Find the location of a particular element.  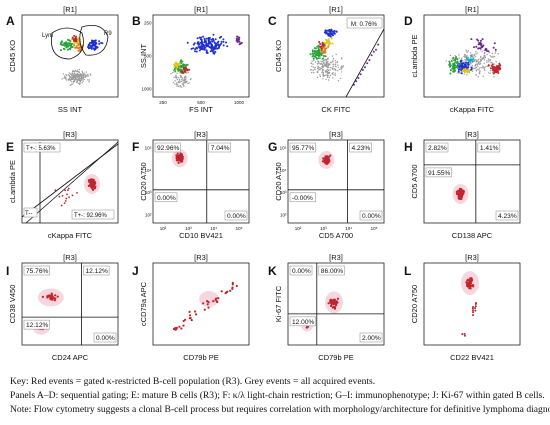

x-axis-label: CK FITC is located at coordinates (336, 109).